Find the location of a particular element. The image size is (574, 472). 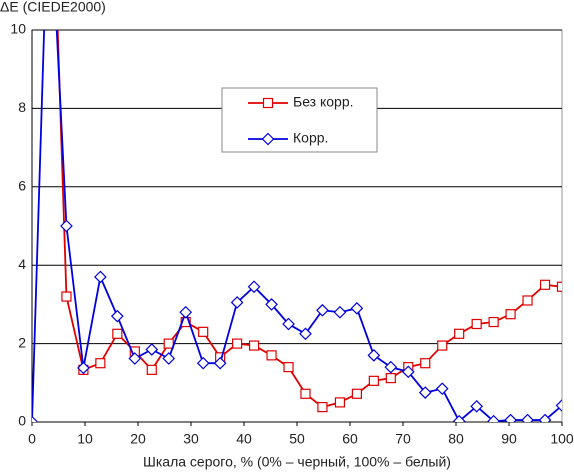

y-tick-label: 6 is located at coordinates (22, 186).